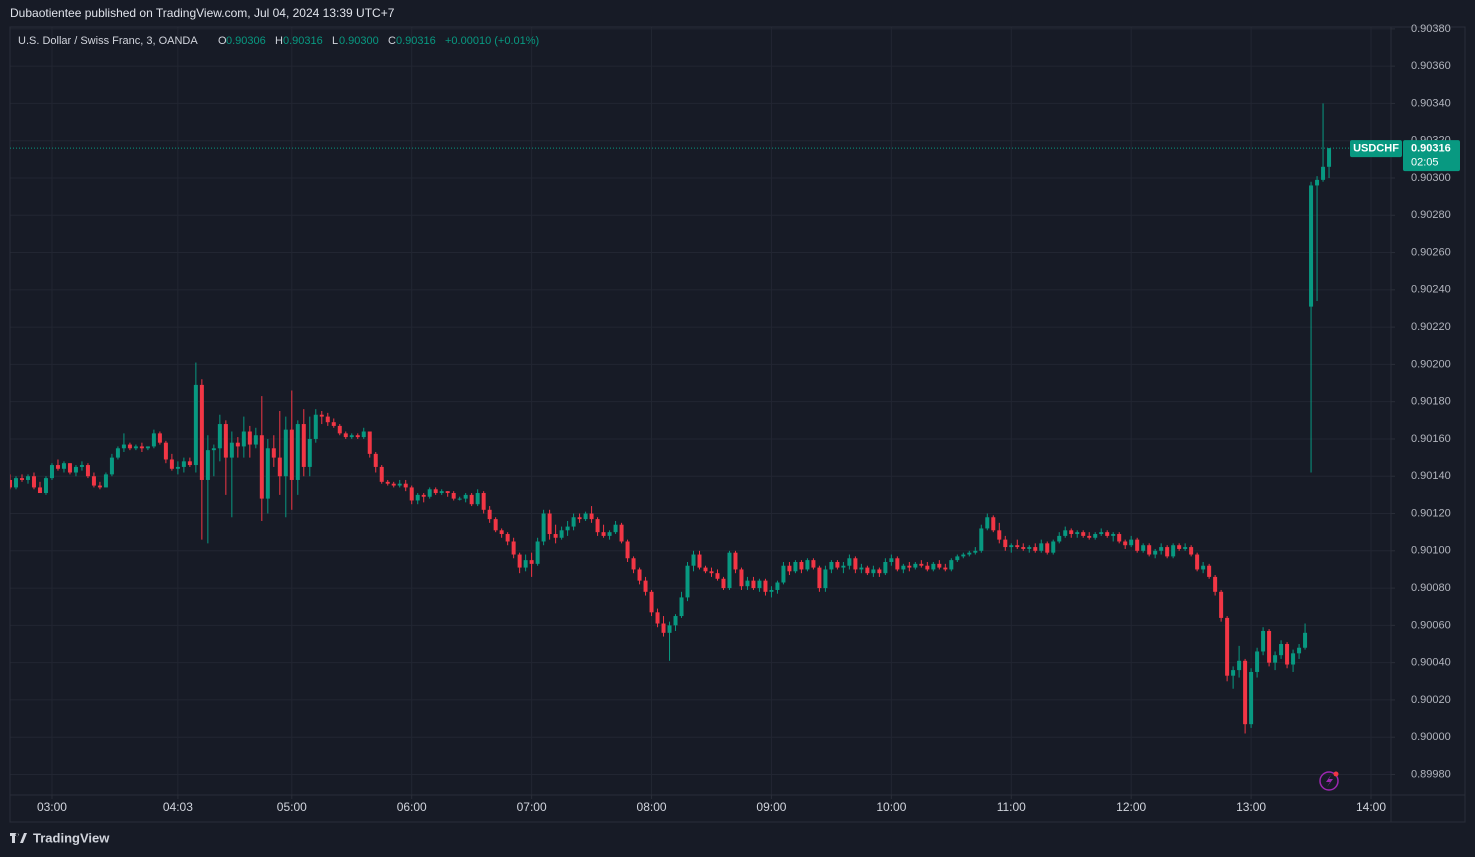  I want to click on x-tick-label: 08:00, so click(652, 807).